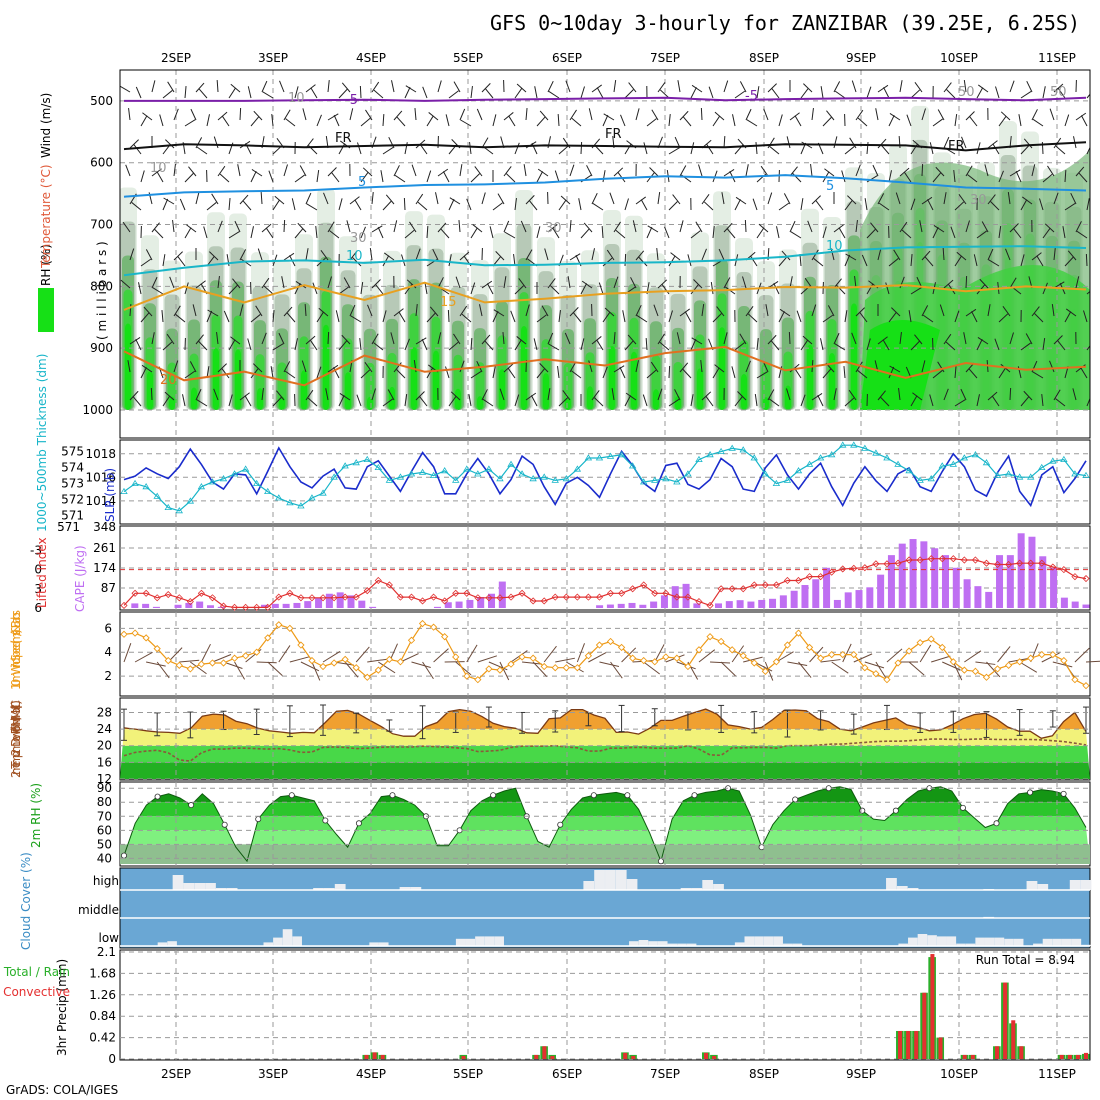 The image size is (1100, 1100). What do you see at coordinates (371, 58) in the screenshot?
I see `top-tick-label: 4SEP` at bounding box center [371, 58].